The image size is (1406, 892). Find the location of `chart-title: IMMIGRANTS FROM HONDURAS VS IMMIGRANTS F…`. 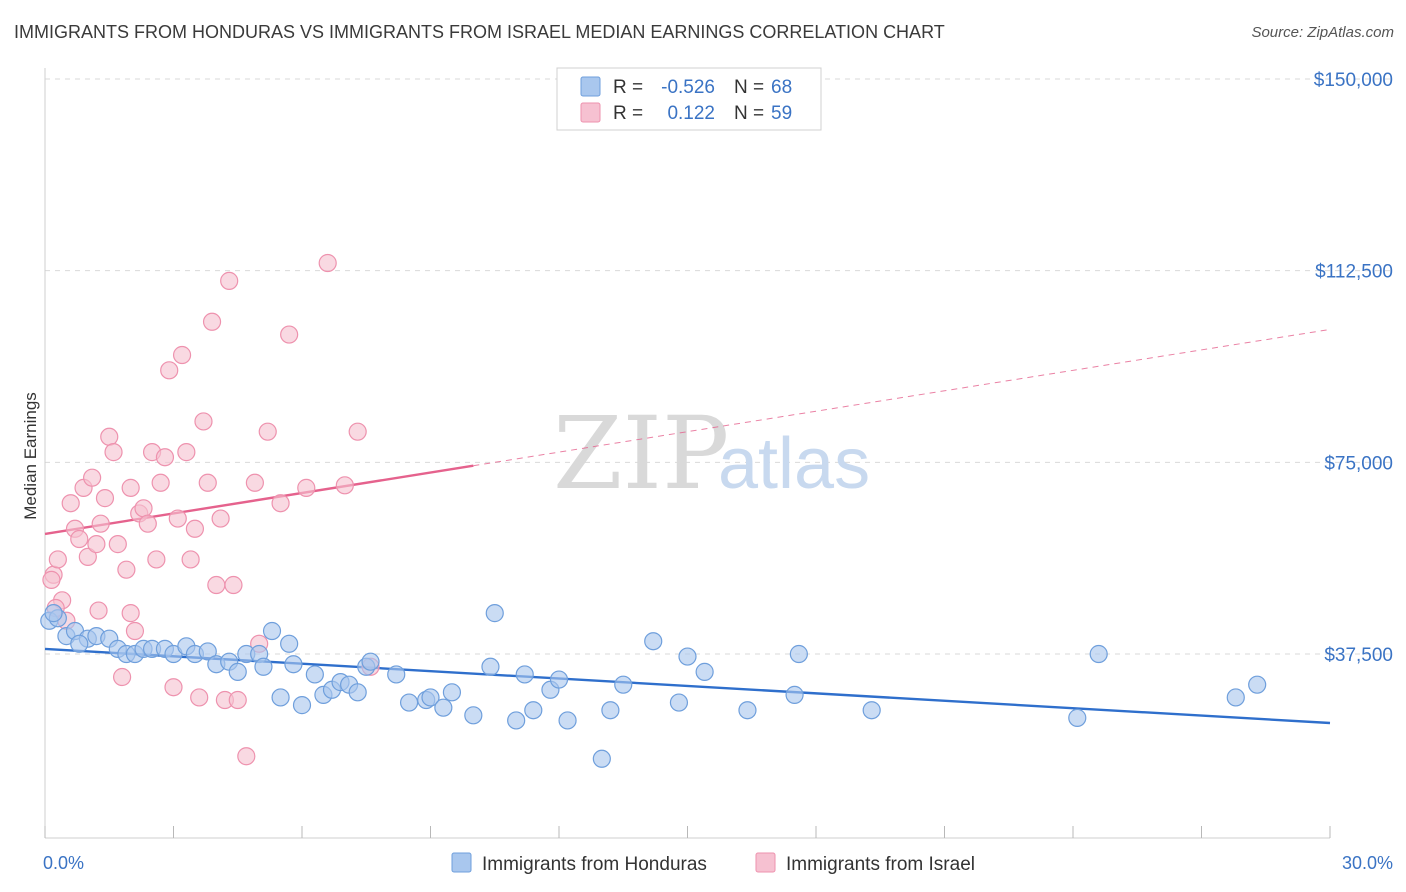

chart-title: IMMIGRANTS FROM HONDURAS VS IMMIGRANTS F… is located at coordinates (479, 32).